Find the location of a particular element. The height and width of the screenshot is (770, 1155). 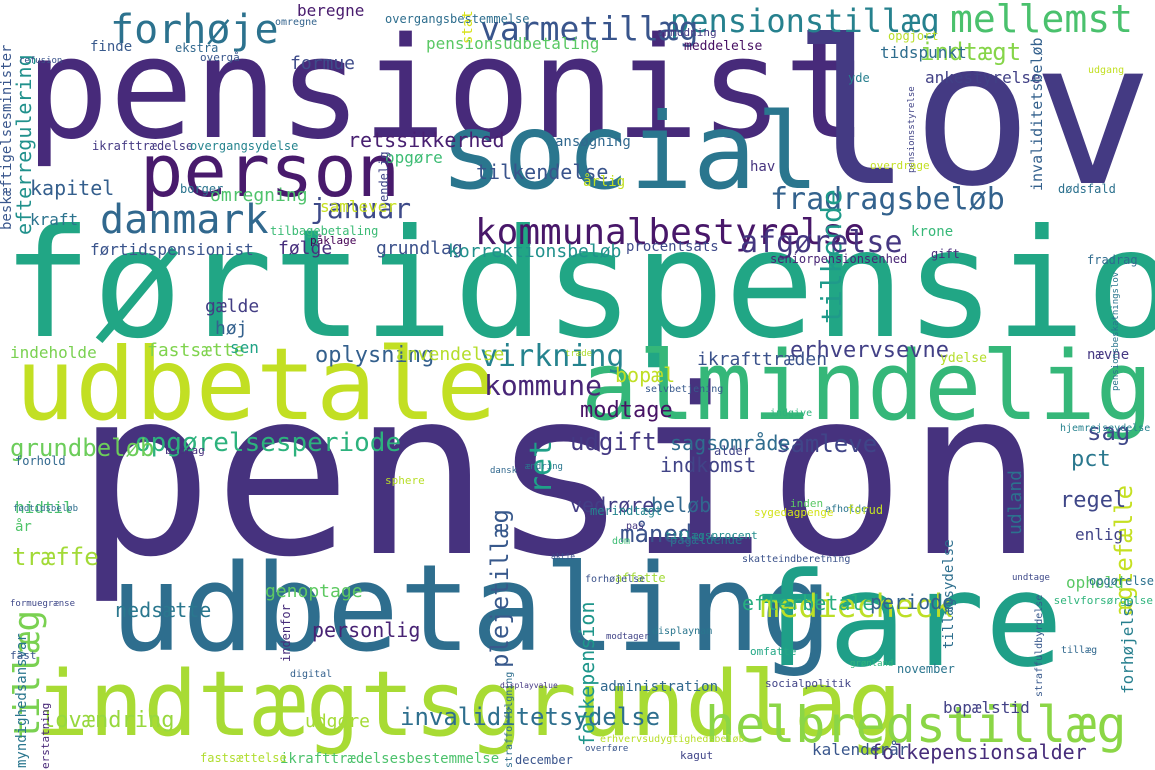

cloud-word: kommunalbestyrelse is located at coordinates (670, 232).